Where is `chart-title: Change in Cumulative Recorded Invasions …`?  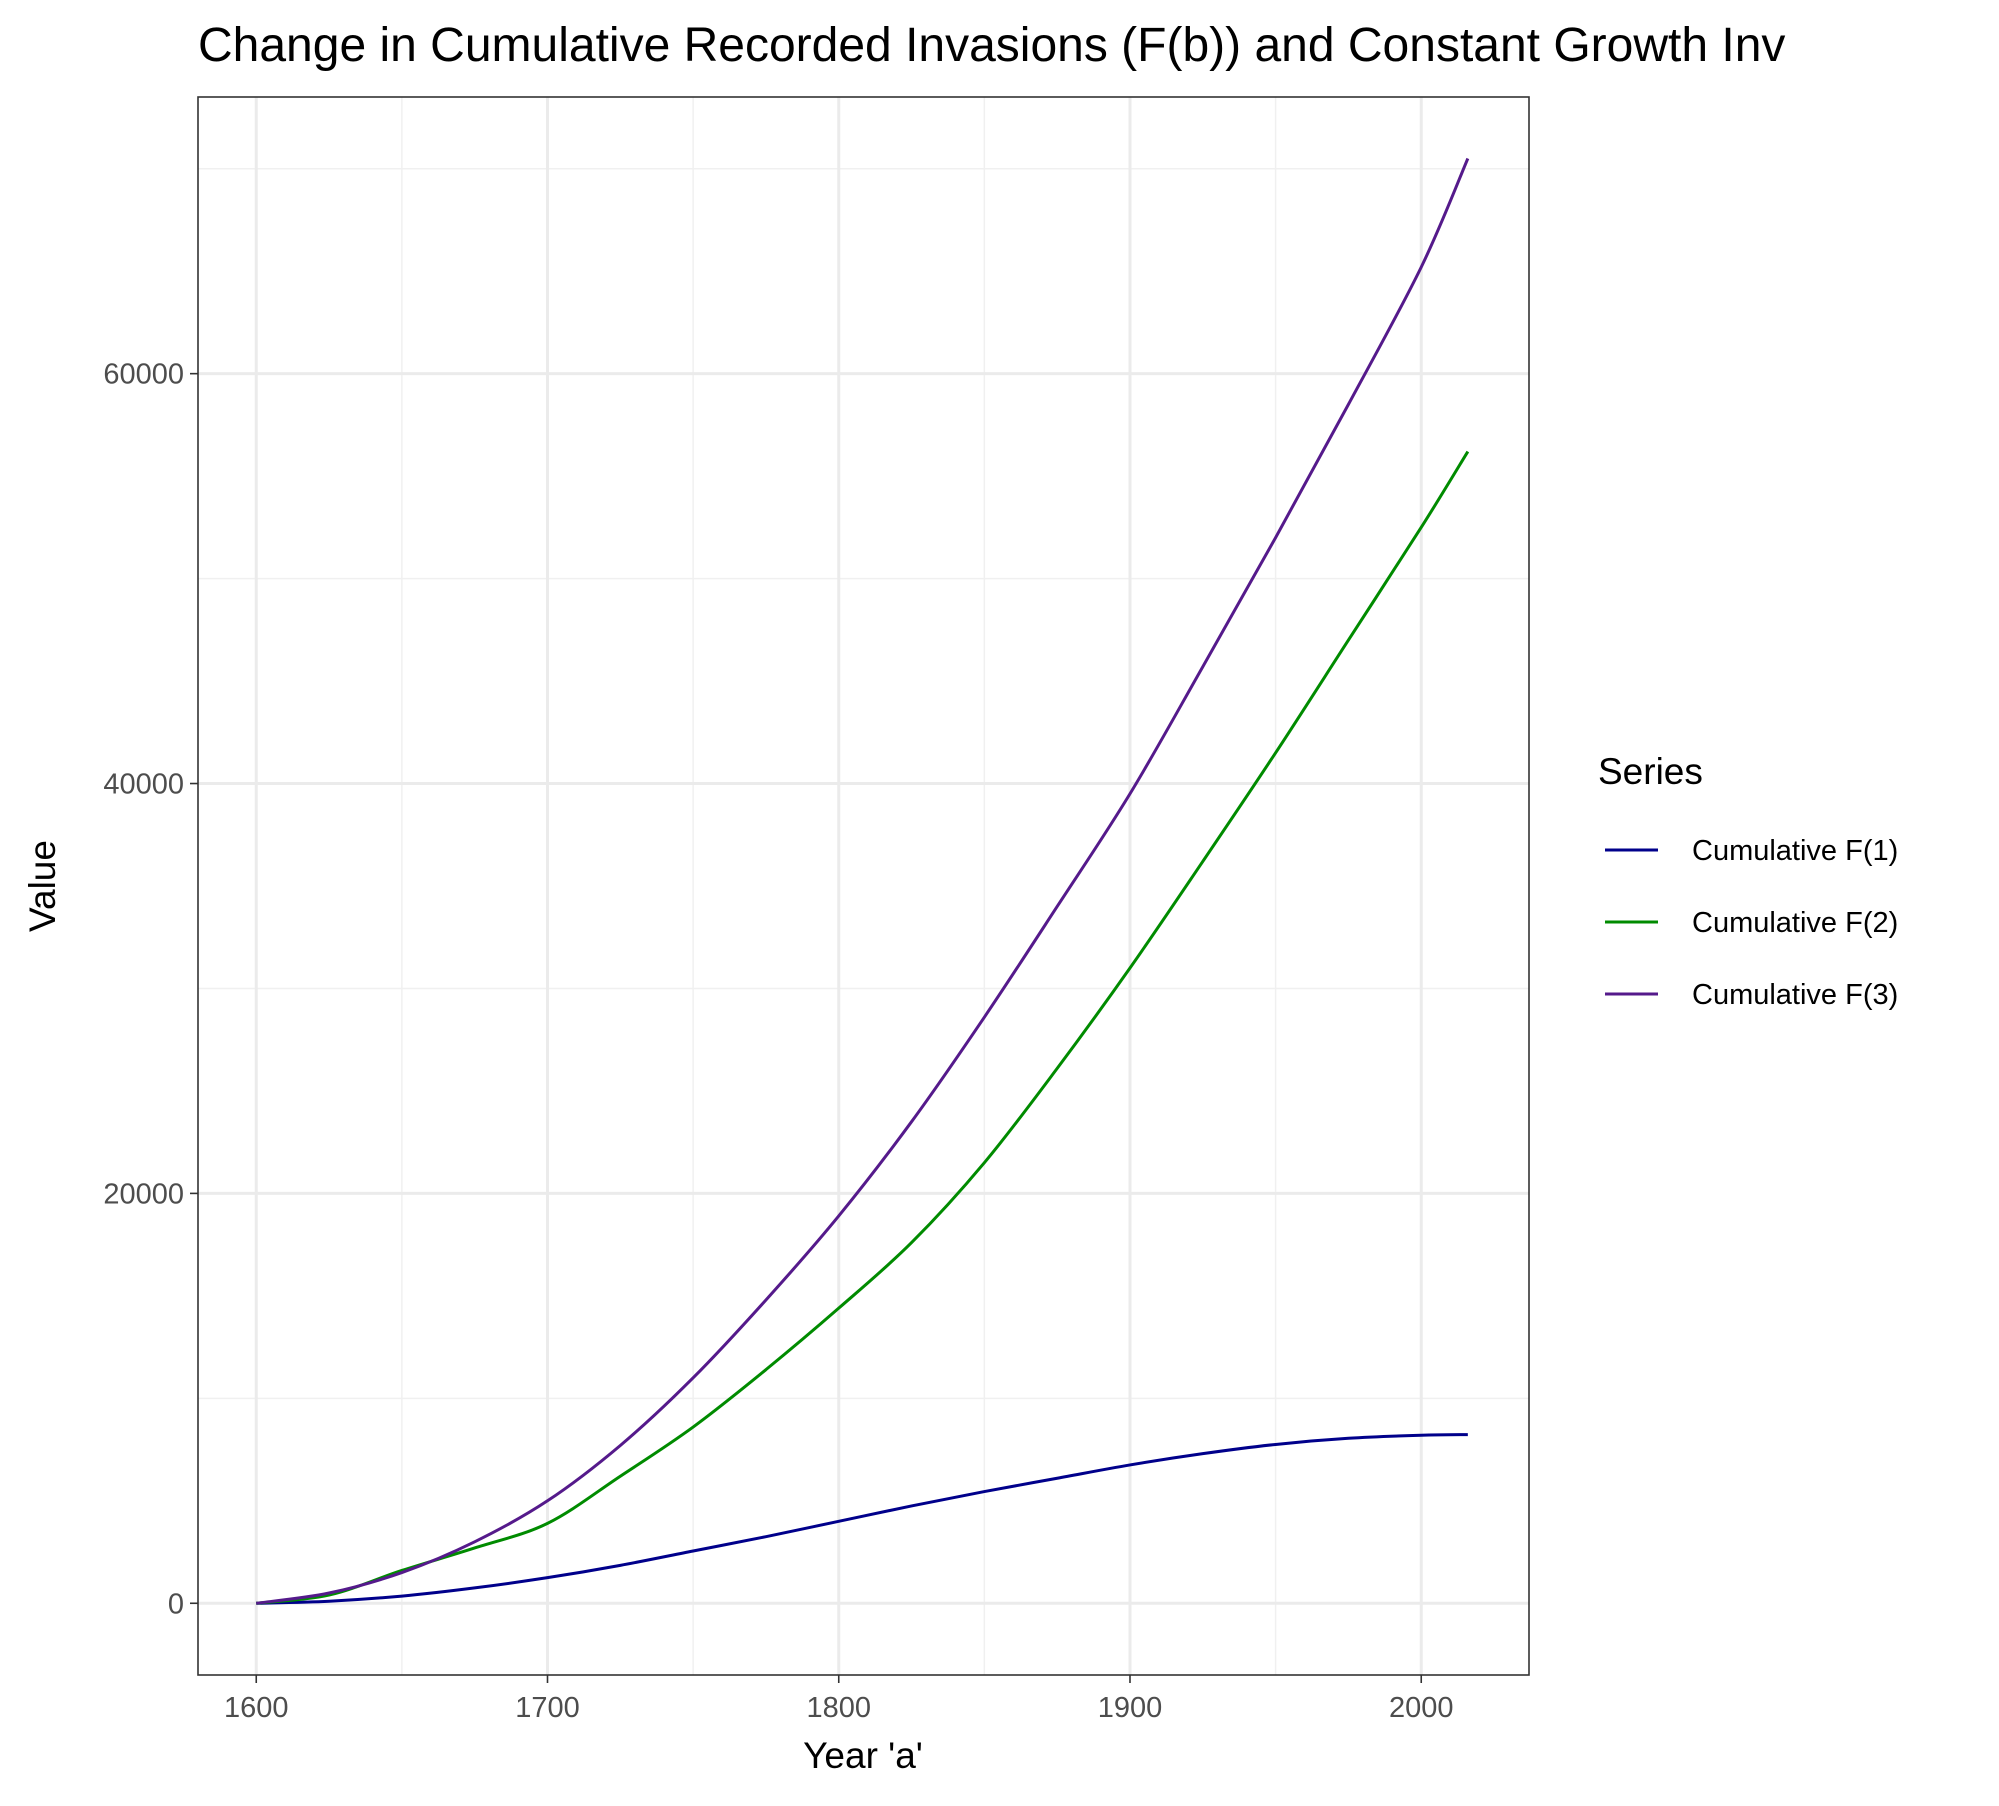
chart-title: Change in Cumulative Recorded Invasions … is located at coordinates (992, 45).